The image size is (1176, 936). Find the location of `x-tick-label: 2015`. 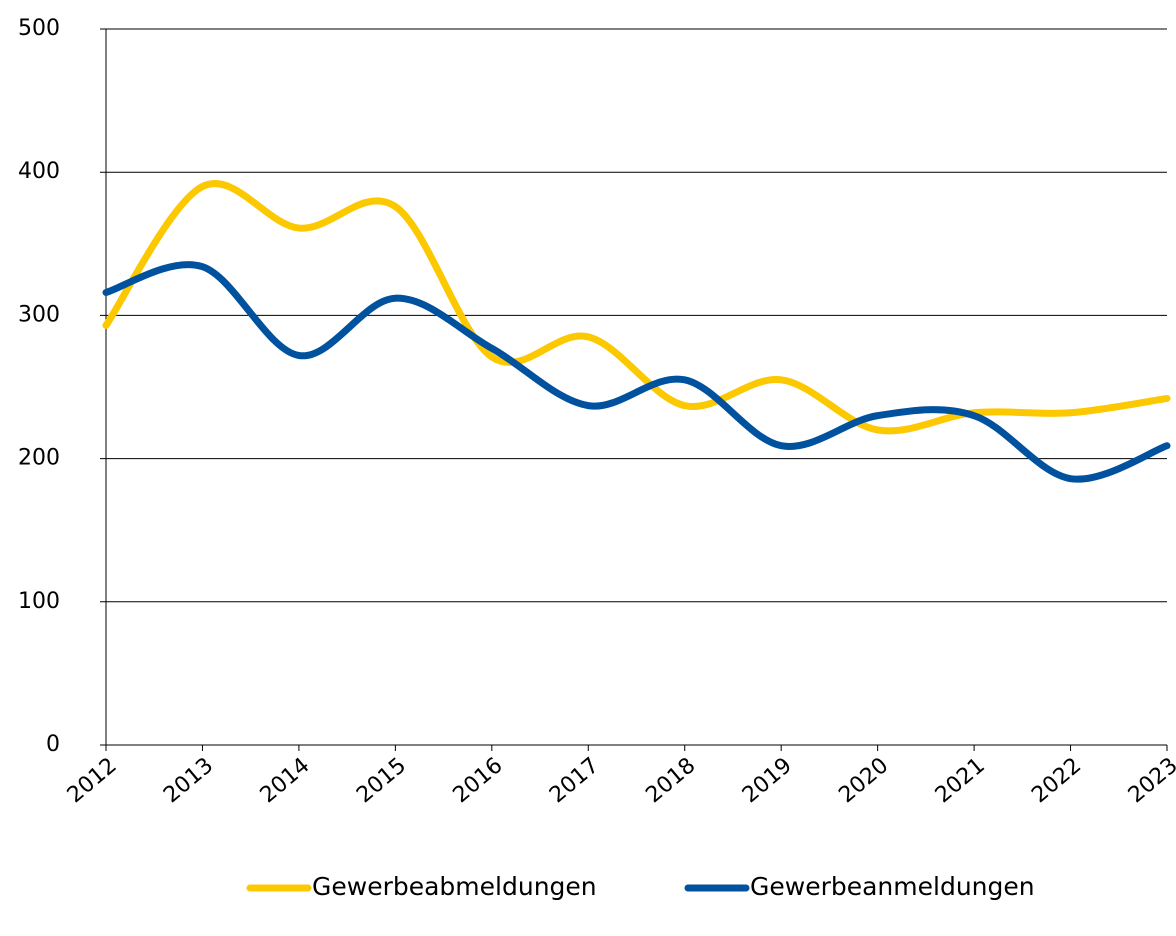

x-tick-label: 2015 is located at coordinates (381, 780).